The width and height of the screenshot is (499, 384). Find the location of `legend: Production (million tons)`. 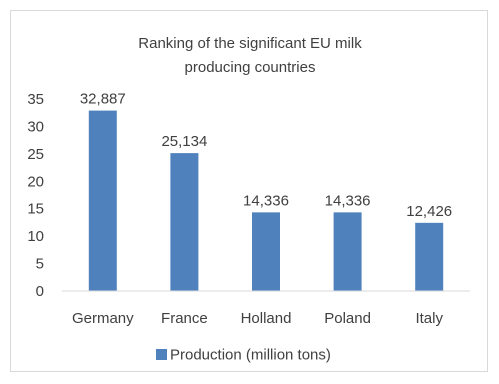

legend: Production (million tons) is located at coordinates (243, 355).